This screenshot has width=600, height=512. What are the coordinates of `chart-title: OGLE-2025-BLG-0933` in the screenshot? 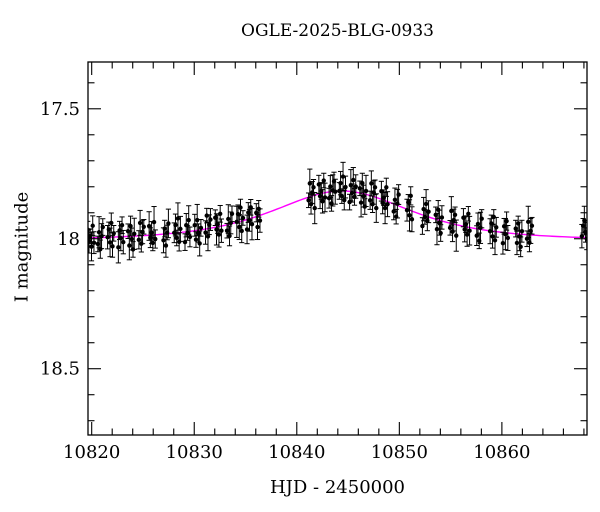 It's located at (337, 31).